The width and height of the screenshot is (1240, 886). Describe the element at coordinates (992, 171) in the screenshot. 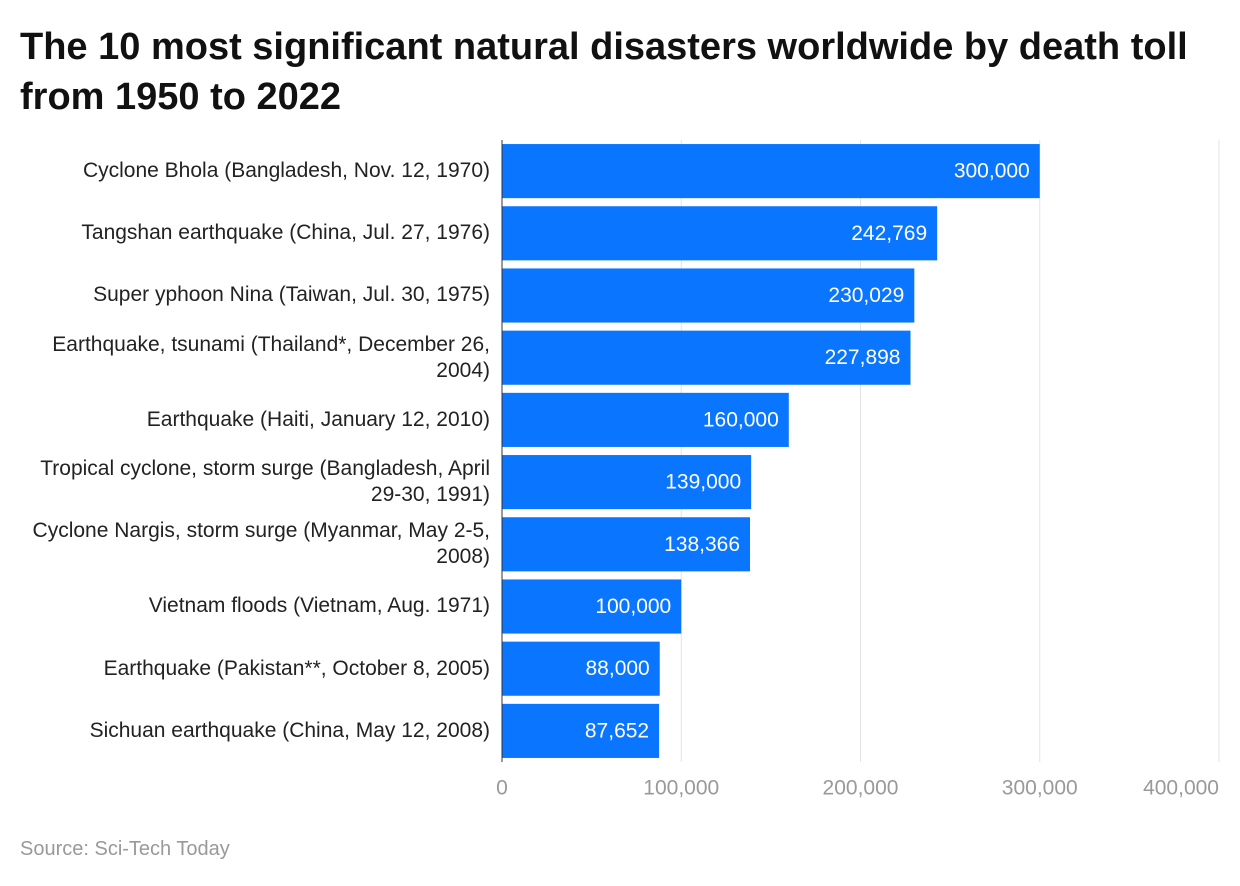

I see `value-label: 300,000` at that location.